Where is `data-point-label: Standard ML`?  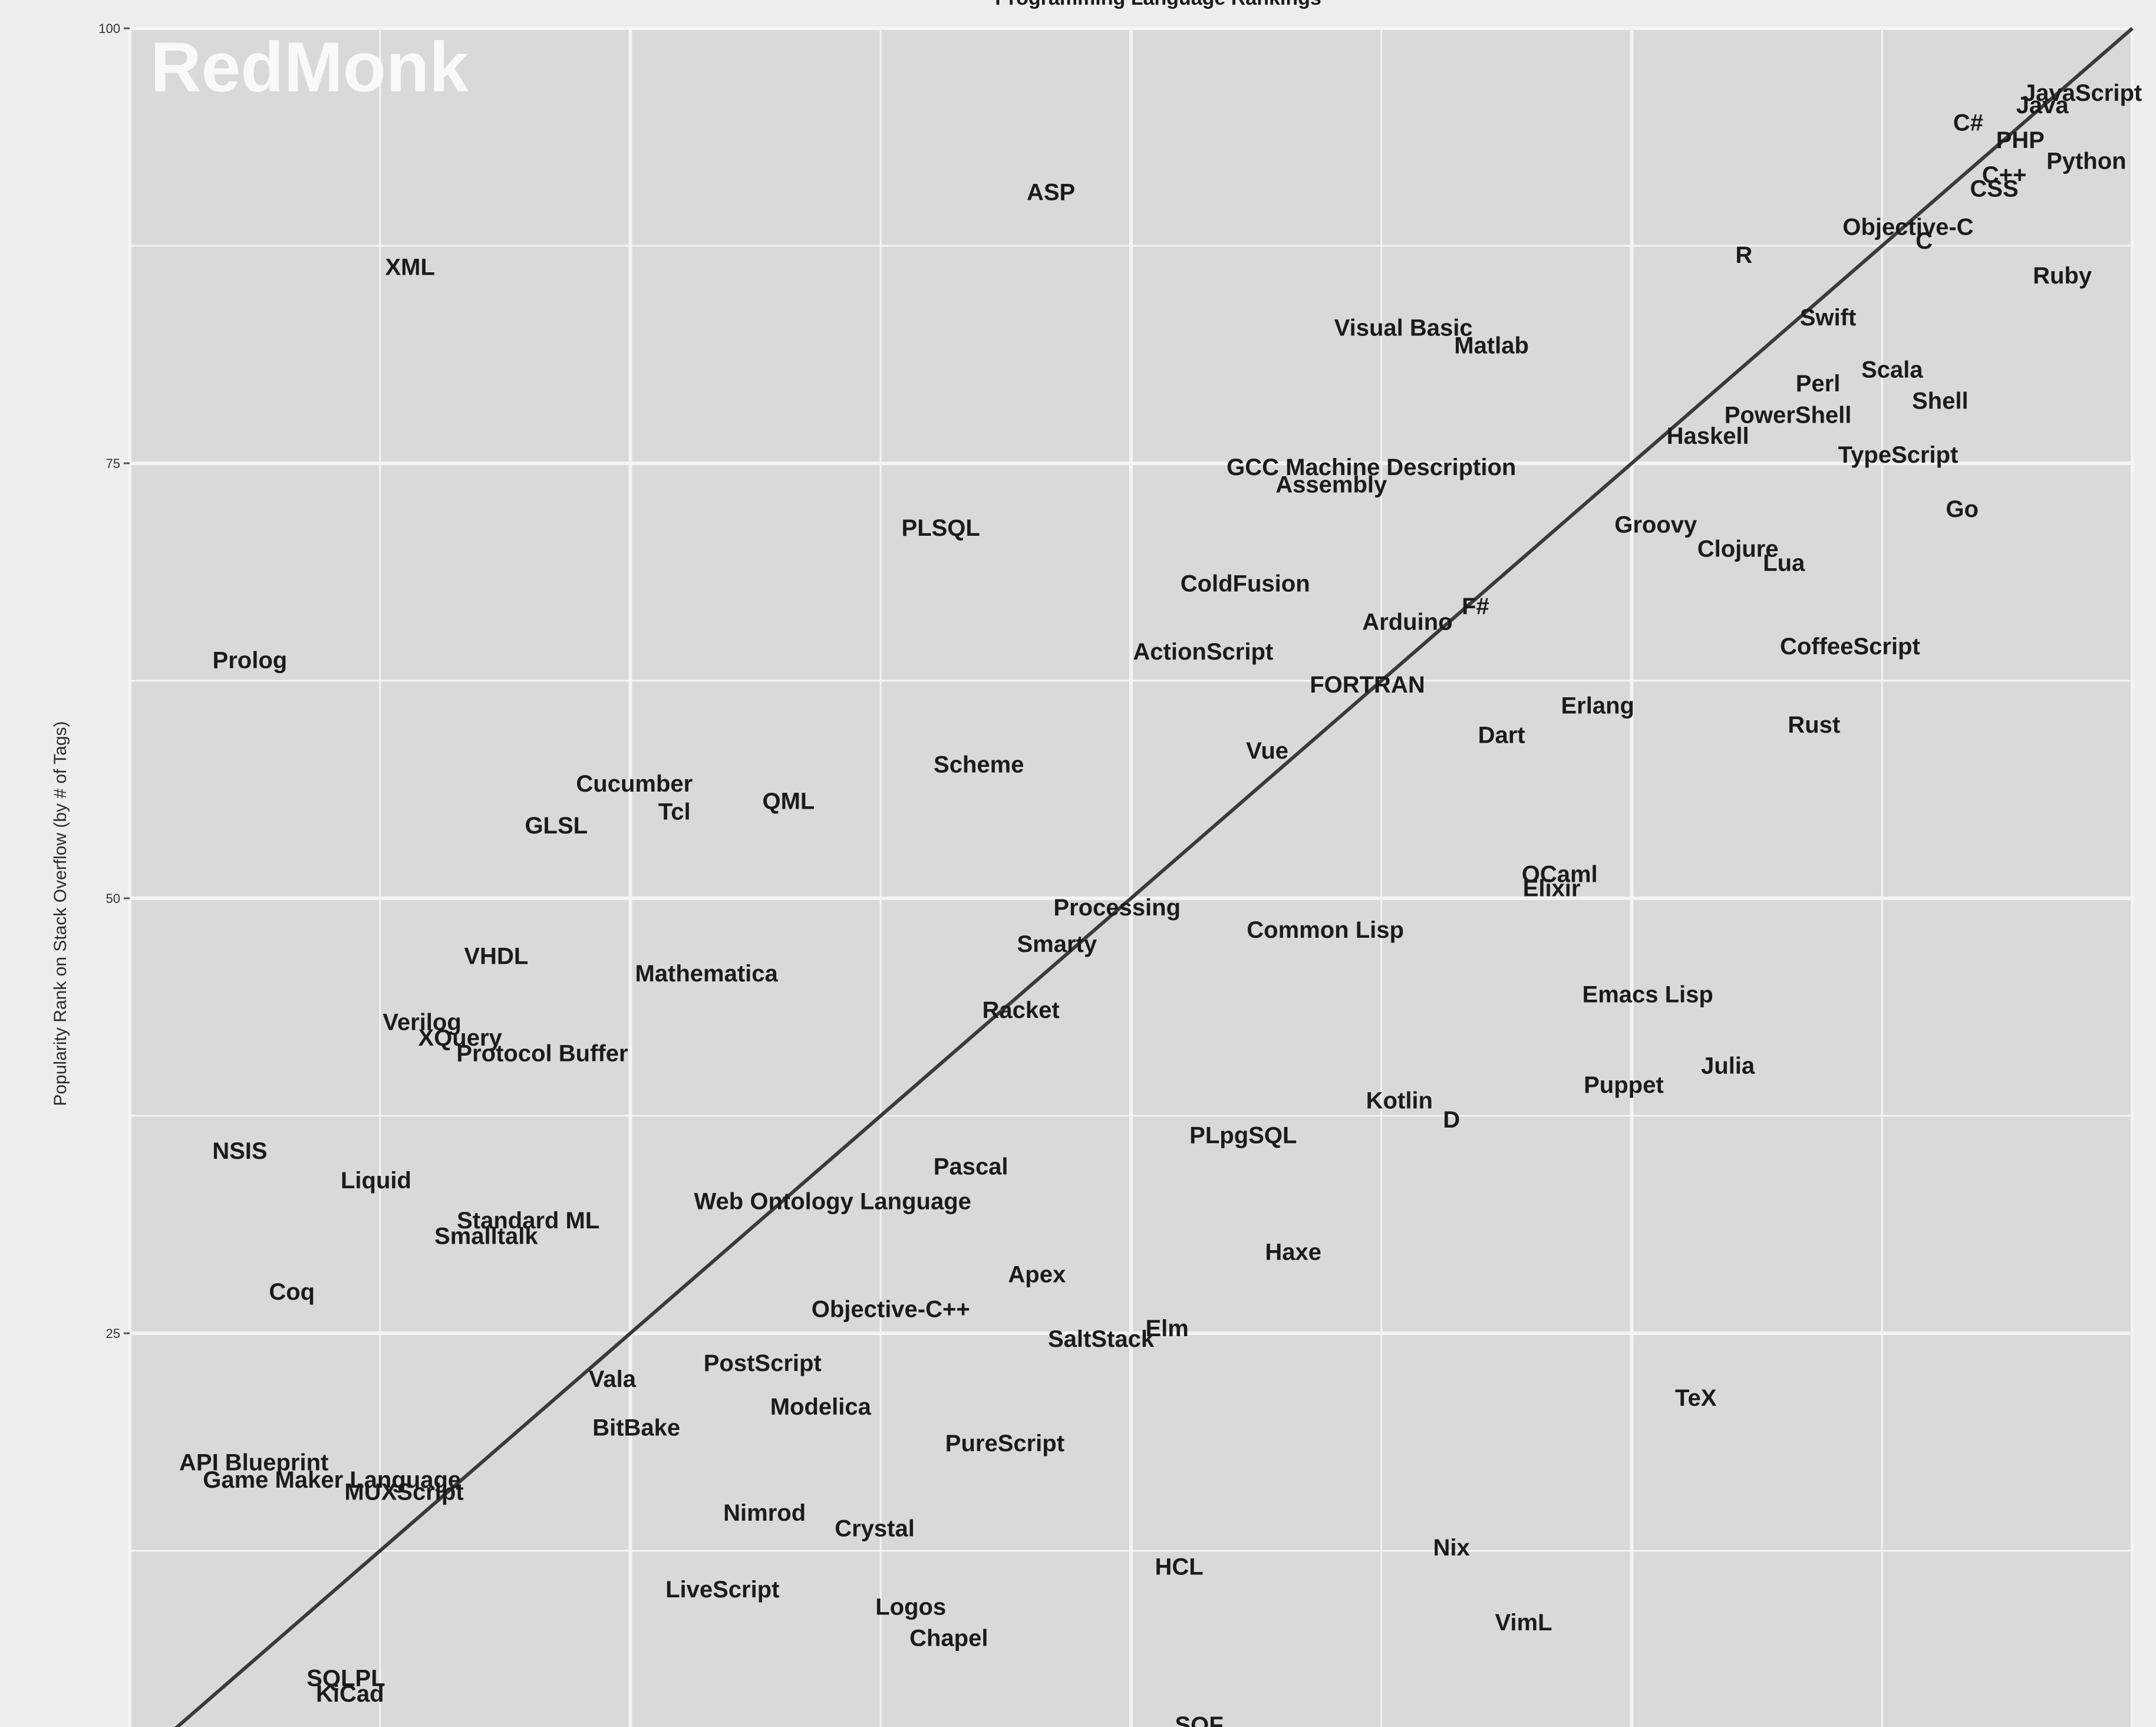 data-point-label: Standard ML is located at coordinates (528, 1221).